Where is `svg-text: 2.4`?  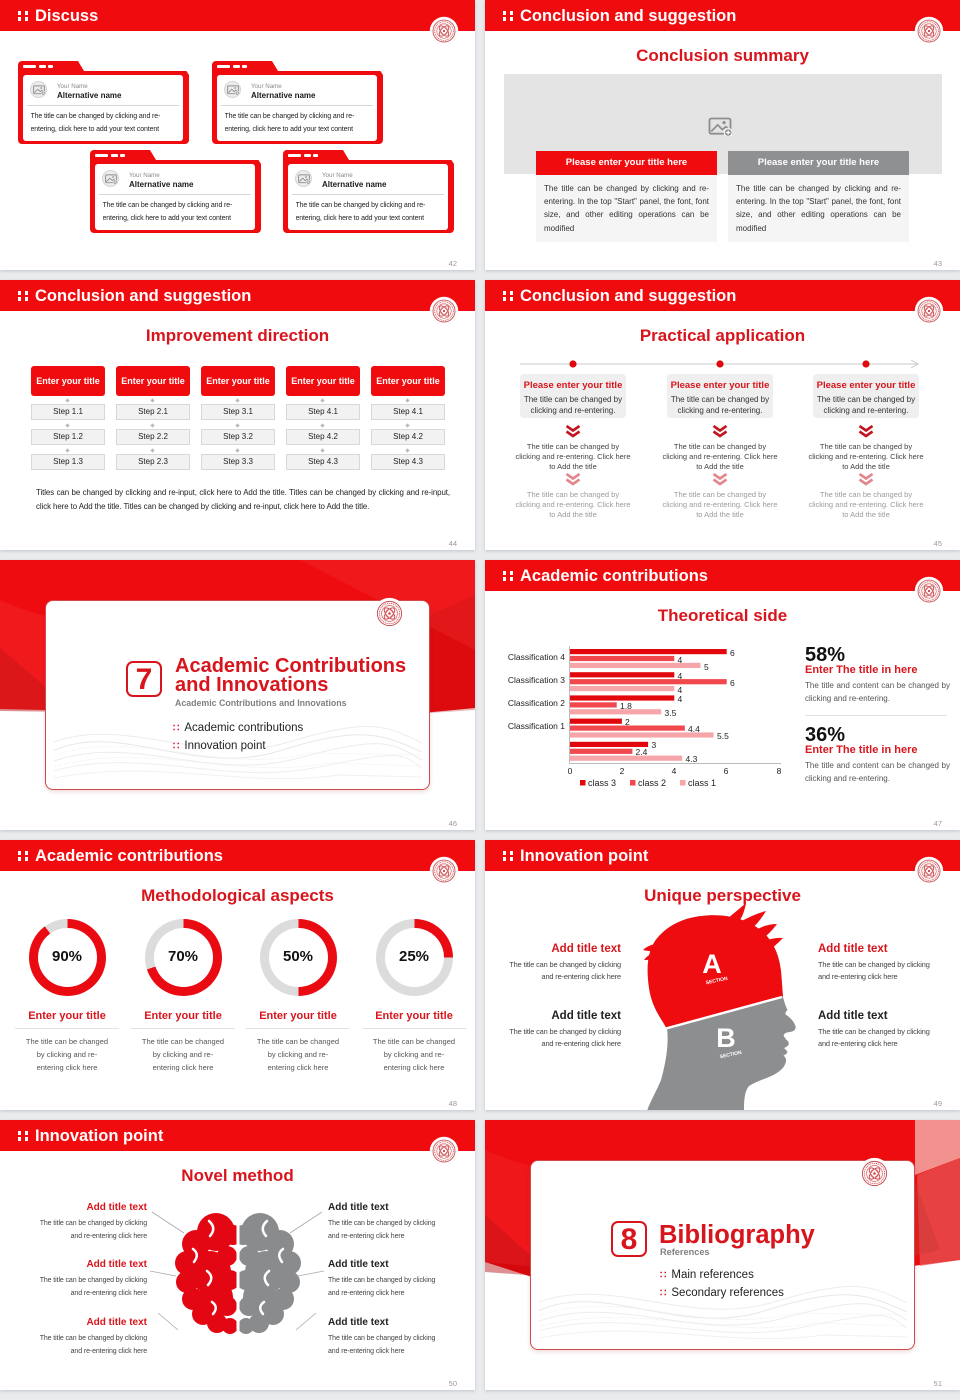 svg-text: 2.4 is located at coordinates (642, 752).